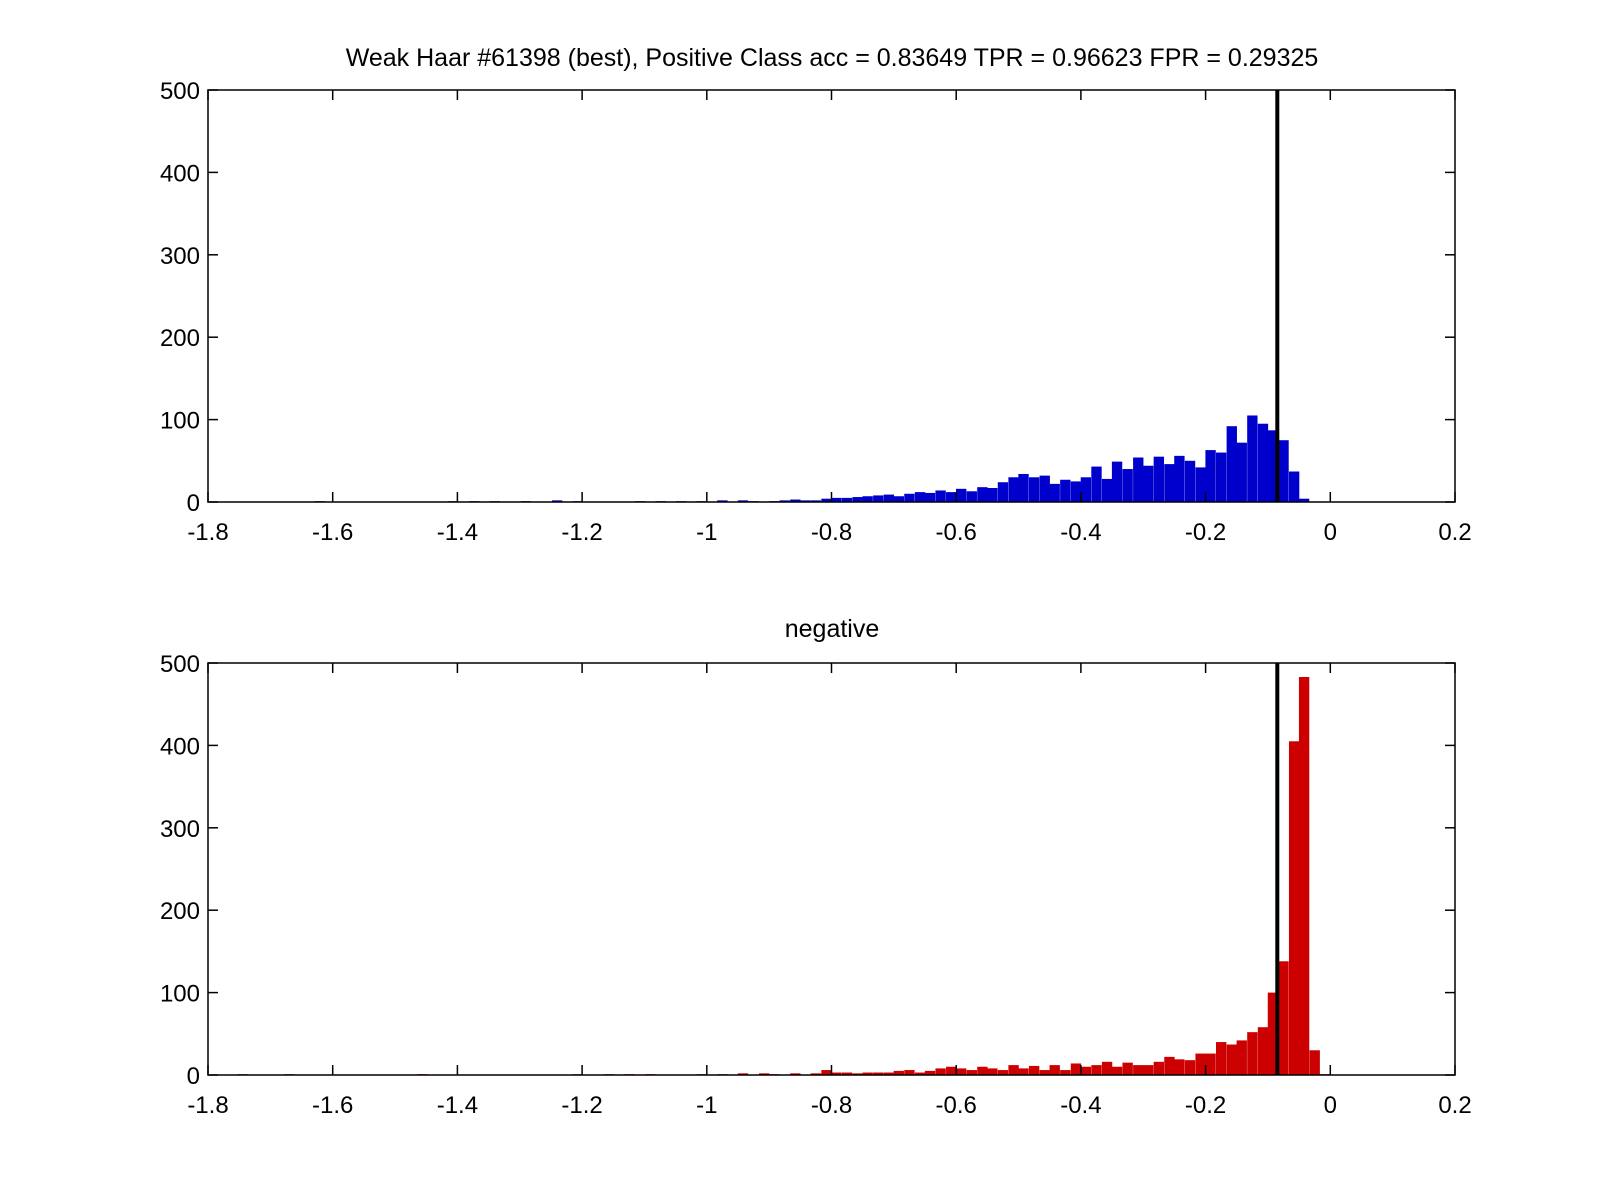 This screenshot has width=1601, height=1200. What do you see at coordinates (180, 994) in the screenshot?
I see `bottom-y-tick-label: 100` at bounding box center [180, 994].